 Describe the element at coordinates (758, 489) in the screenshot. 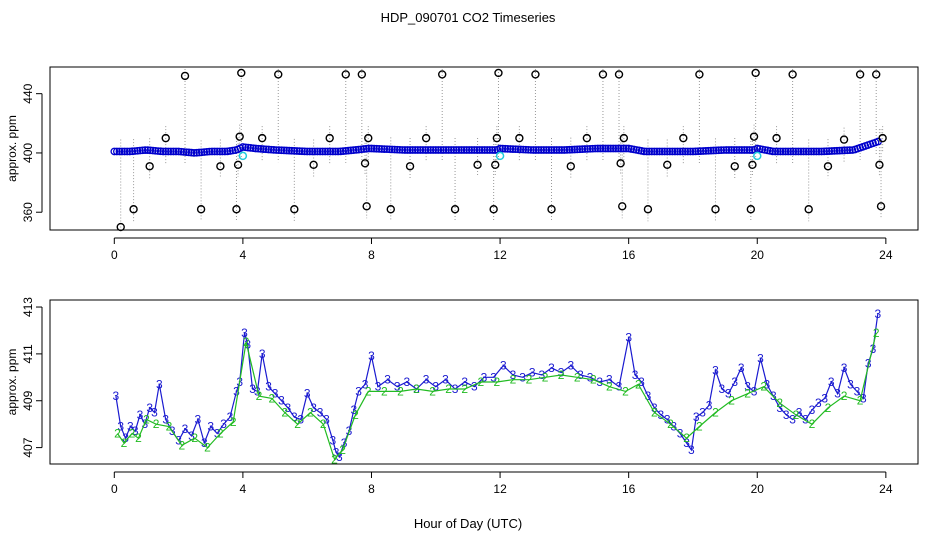

I see `x-tick-label: 20` at that location.